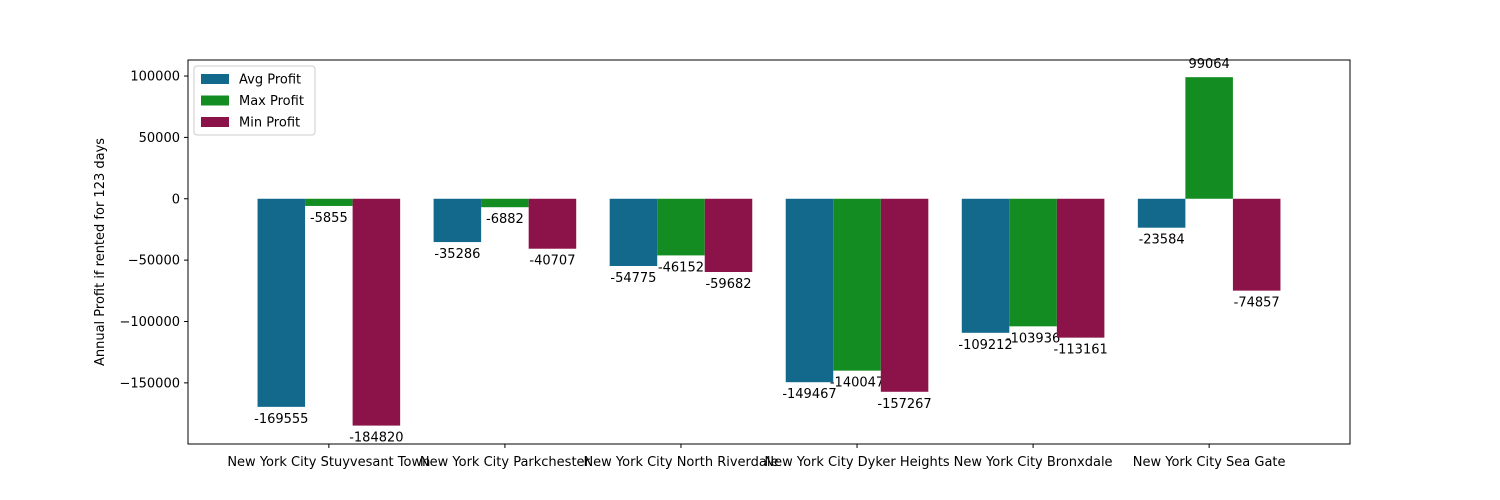 The width and height of the screenshot is (1500, 500). Describe the element at coordinates (985, 345) in the screenshot. I see `data-label: -109212` at that location.